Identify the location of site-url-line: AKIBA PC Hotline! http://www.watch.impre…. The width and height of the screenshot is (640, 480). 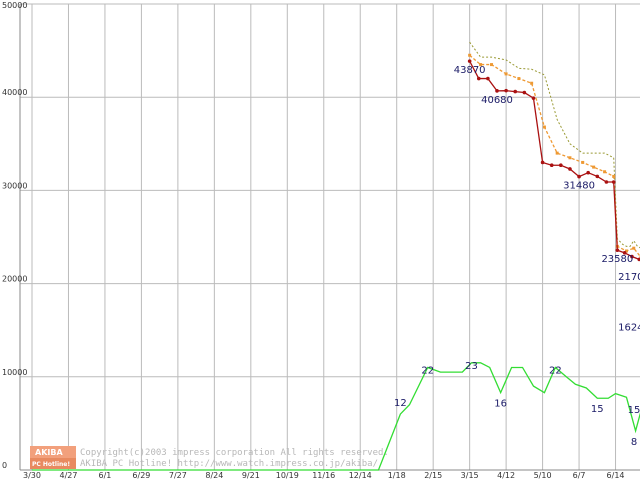
(229, 464).